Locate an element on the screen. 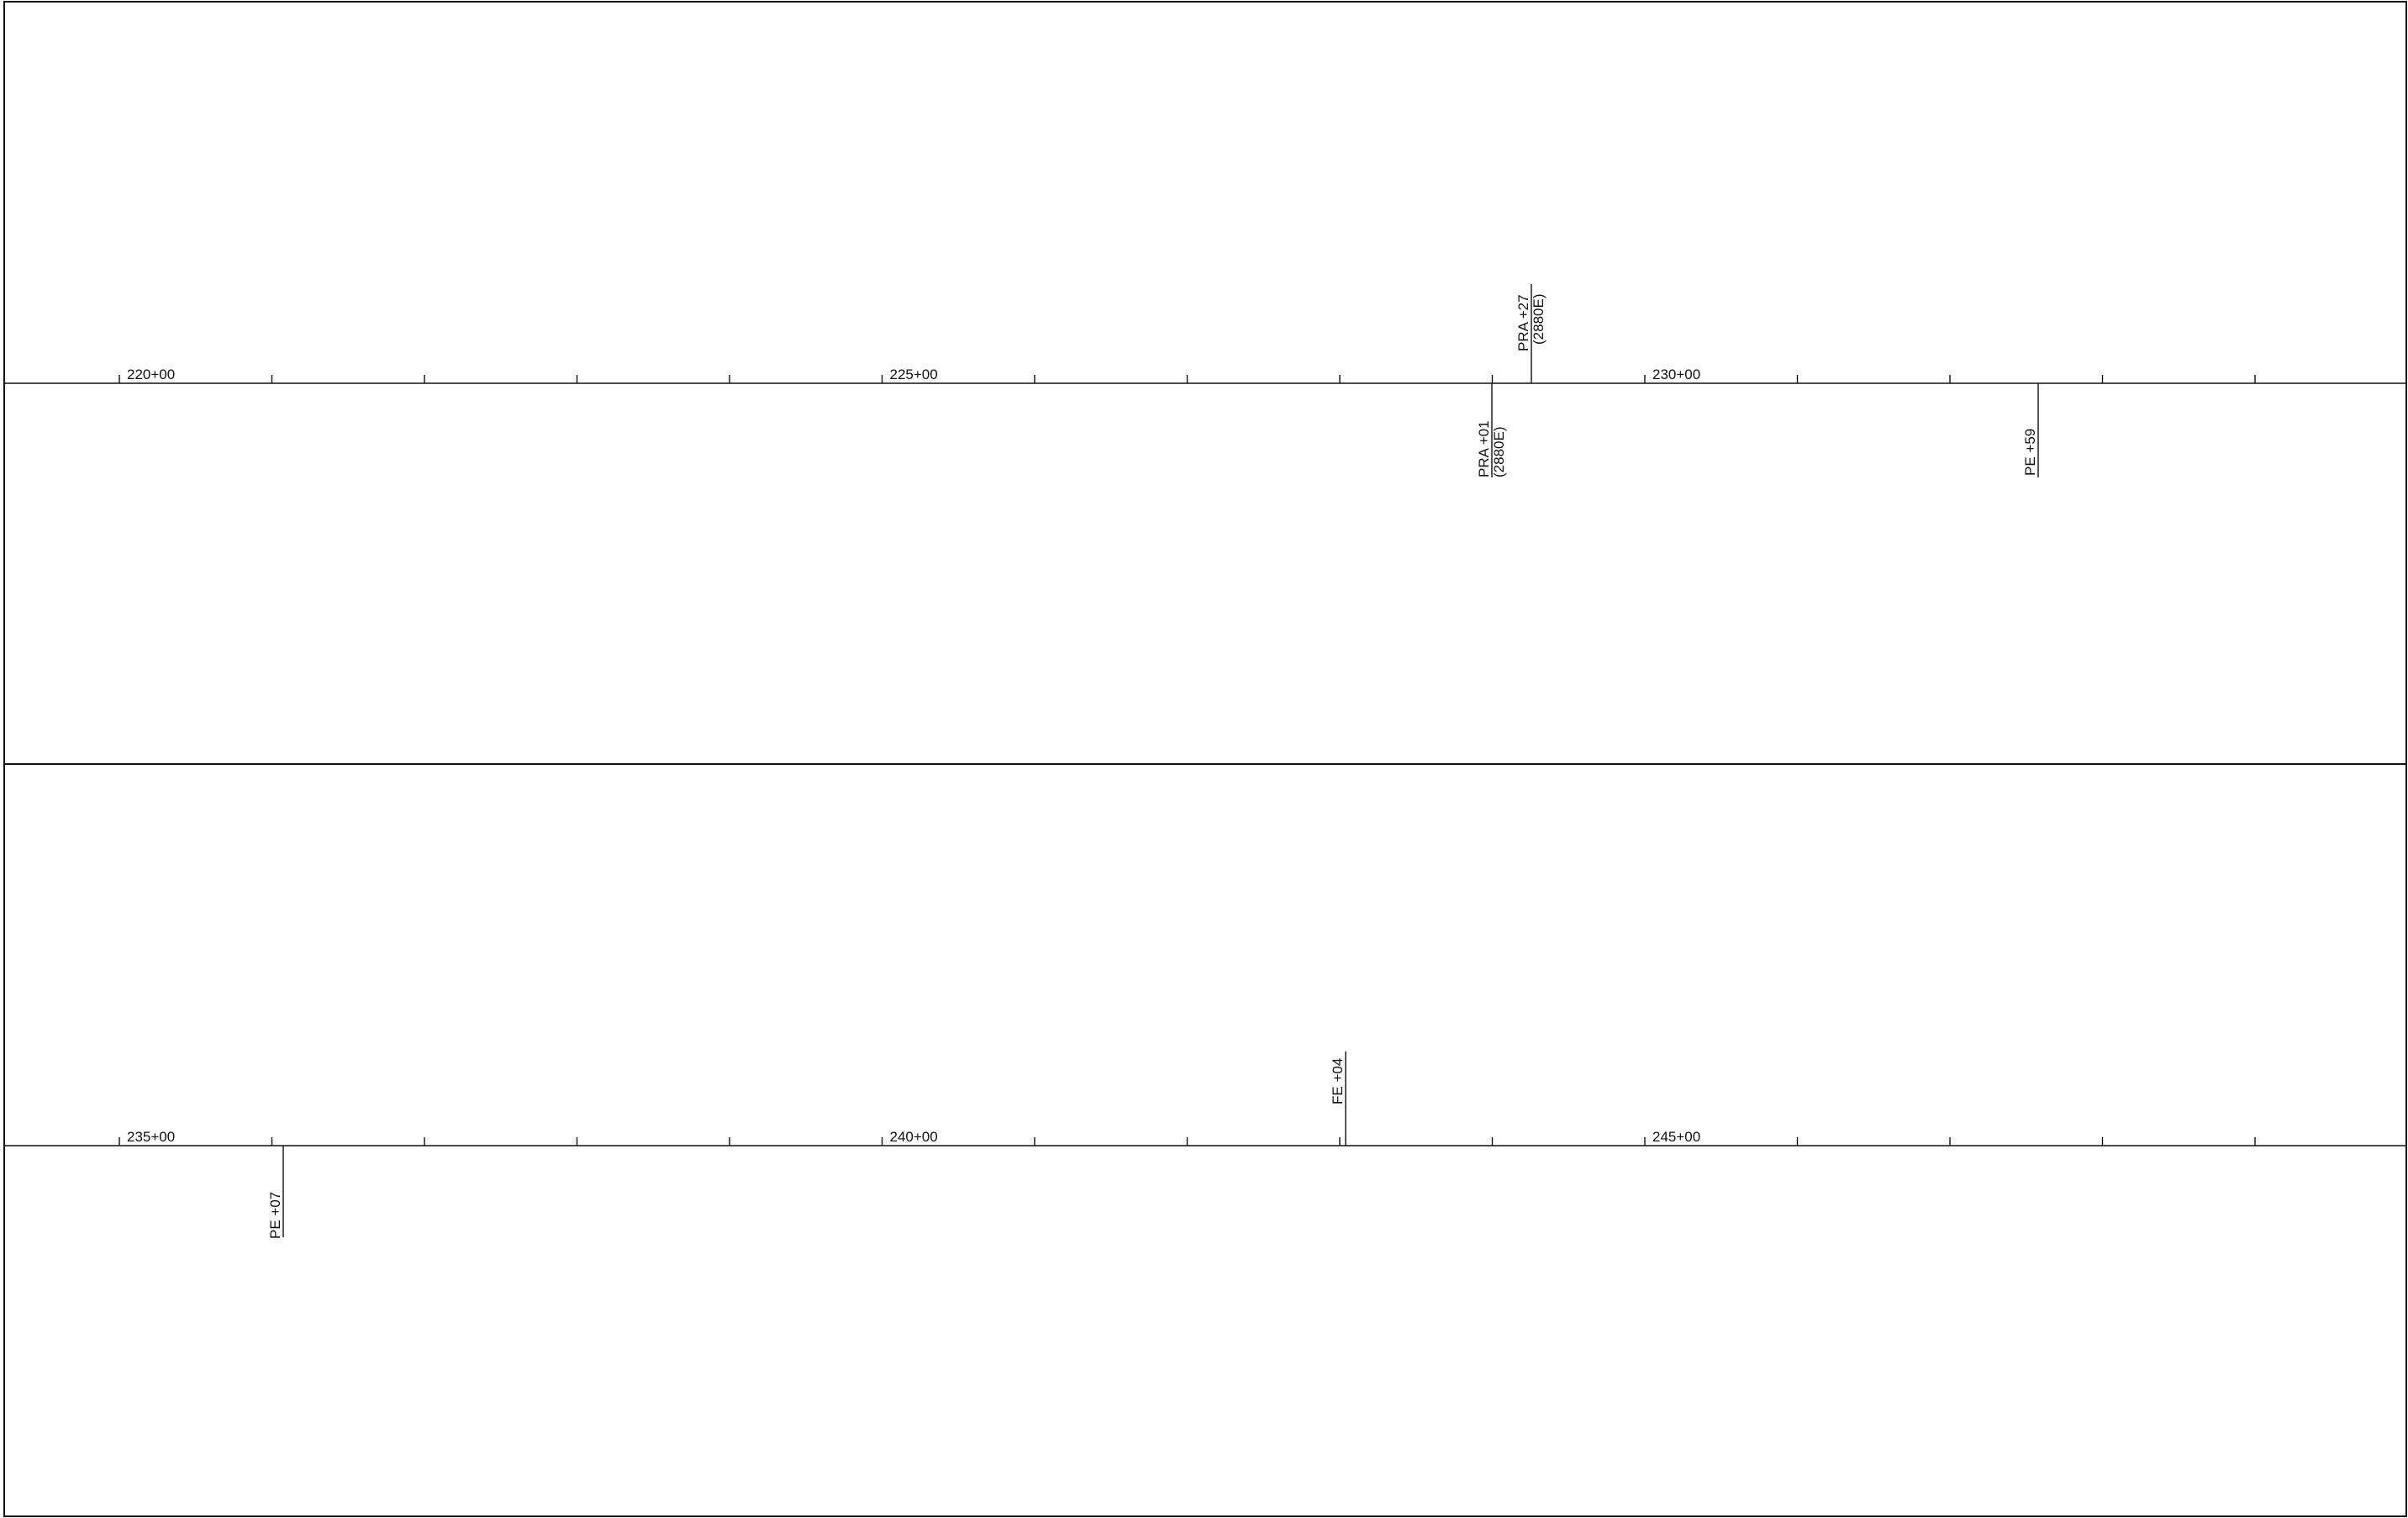  panel-bottom: 235+00 240+00 245+00 FE +04 PE +07 is located at coordinates (1205, 1145).